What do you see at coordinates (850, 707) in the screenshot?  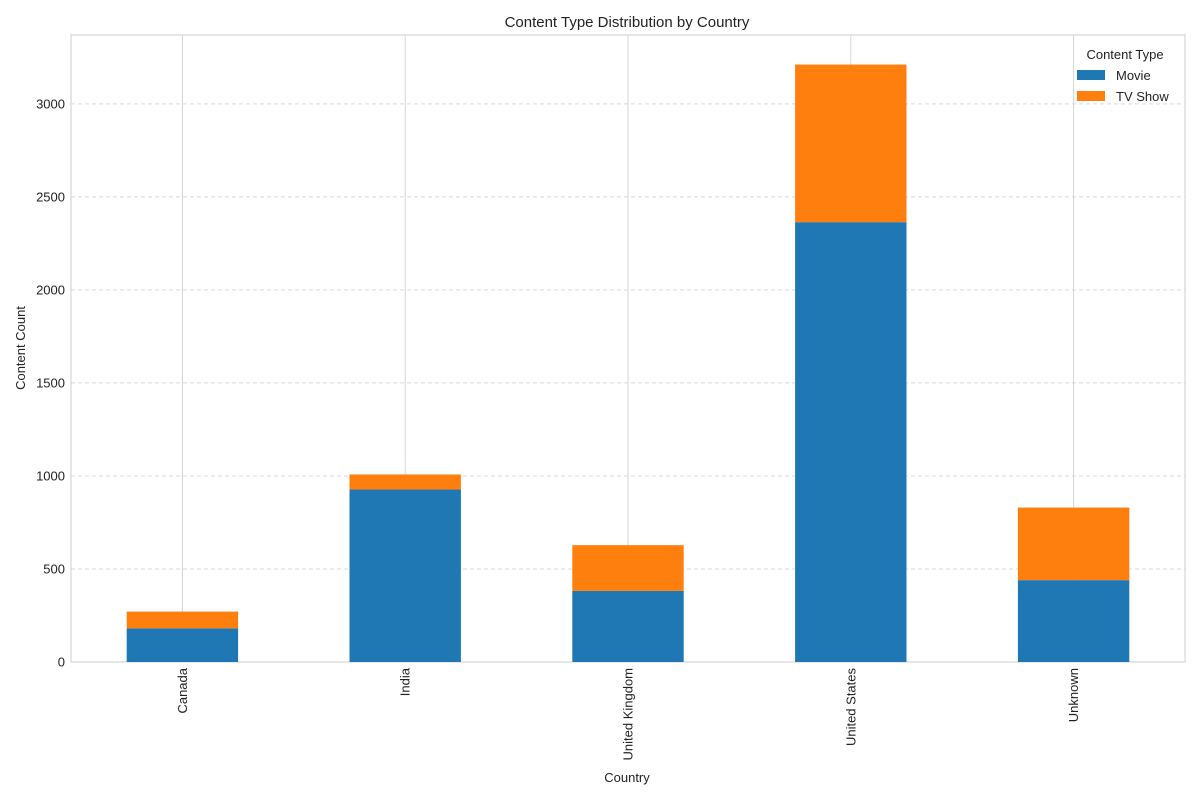 I see `x-tick-label: United States` at bounding box center [850, 707].